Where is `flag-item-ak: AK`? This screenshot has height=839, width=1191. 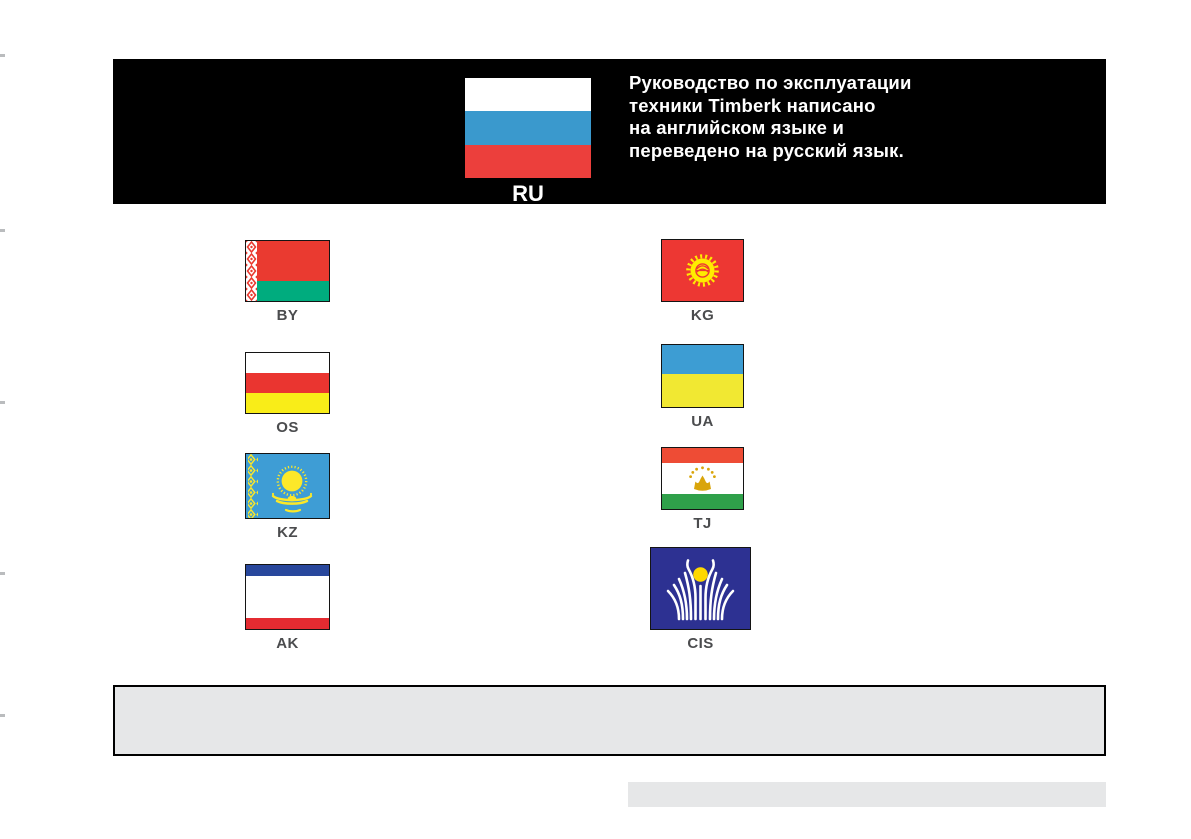
flag-item-ak: AK is located at coordinates (287, 608).